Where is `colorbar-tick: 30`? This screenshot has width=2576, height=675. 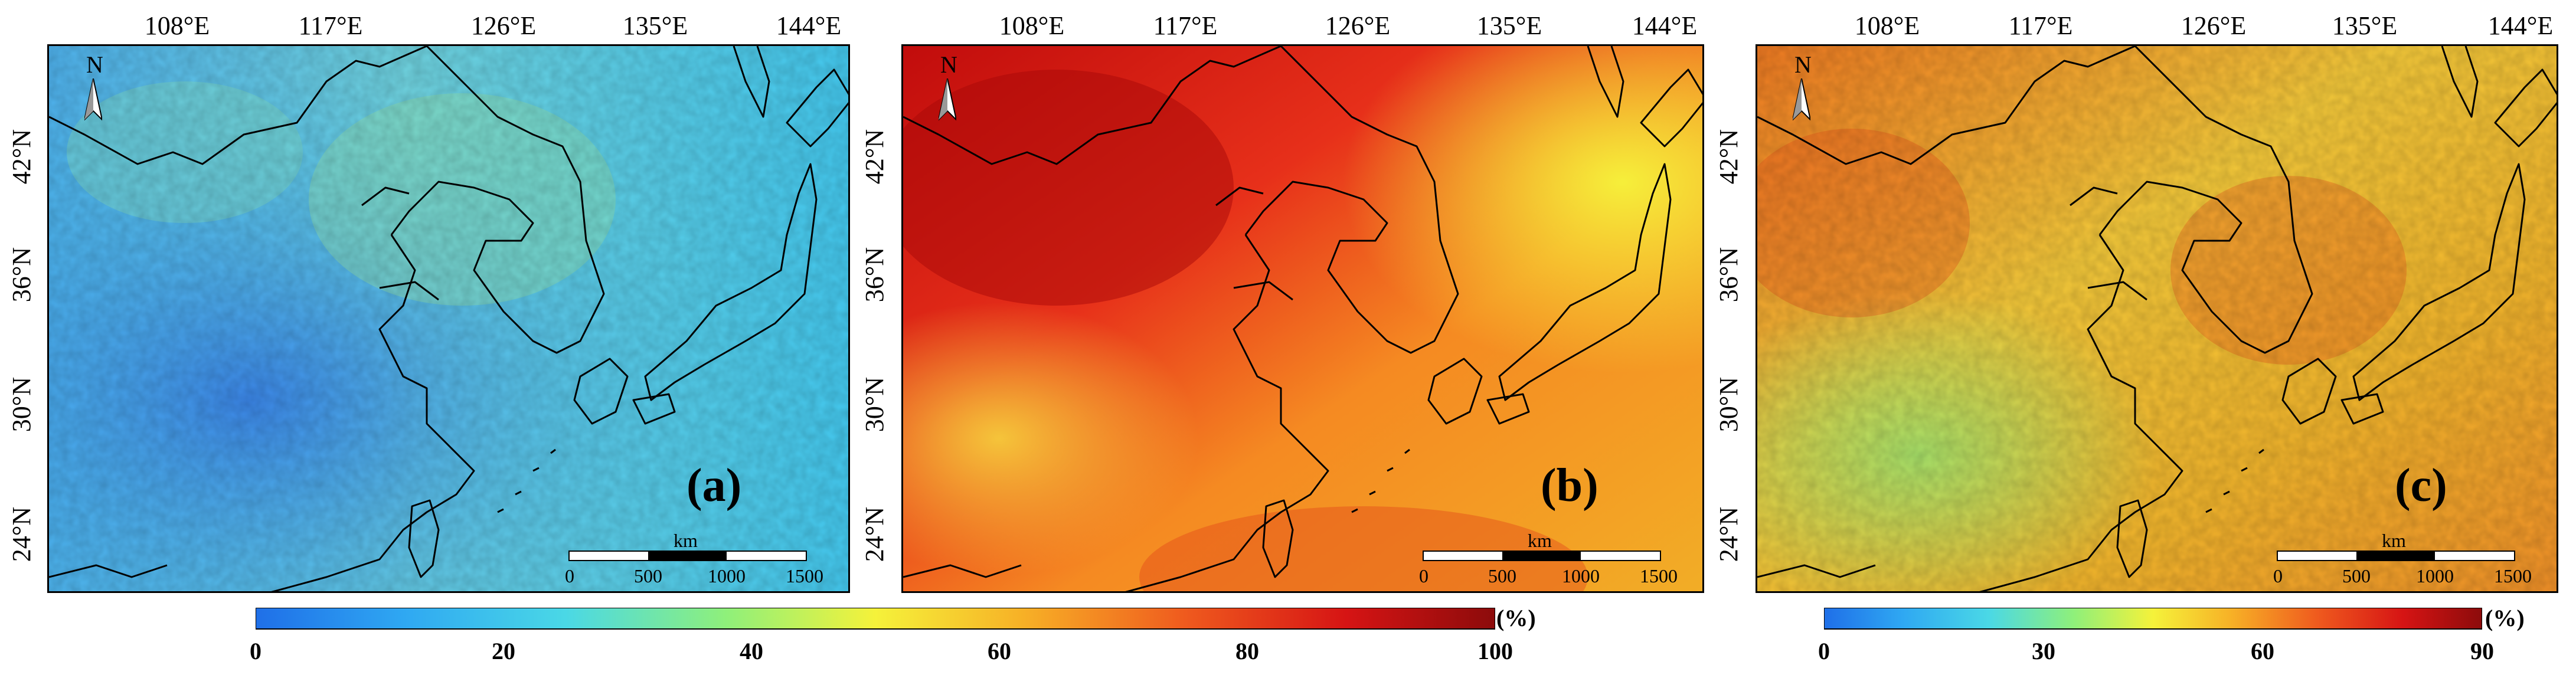
colorbar-tick: 30 is located at coordinates (2043, 651).